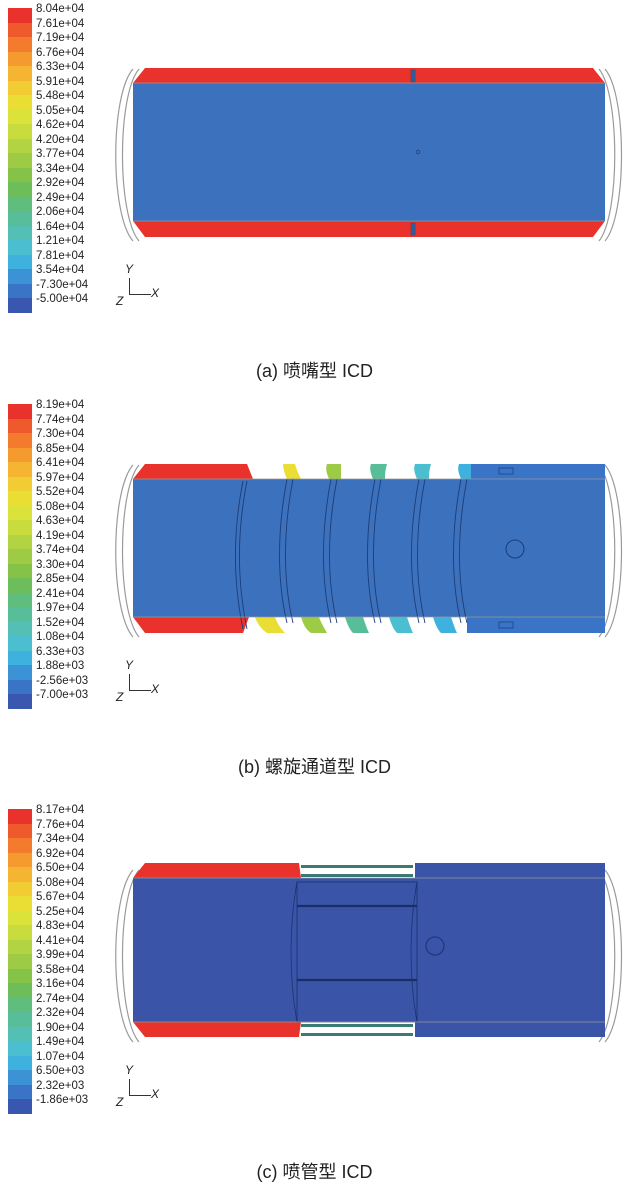 This screenshot has height=1191, width=629. What do you see at coordinates (60, 1042) in the screenshot?
I see `legend-value: 1.49e+04` at bounding box center [60, 1042].